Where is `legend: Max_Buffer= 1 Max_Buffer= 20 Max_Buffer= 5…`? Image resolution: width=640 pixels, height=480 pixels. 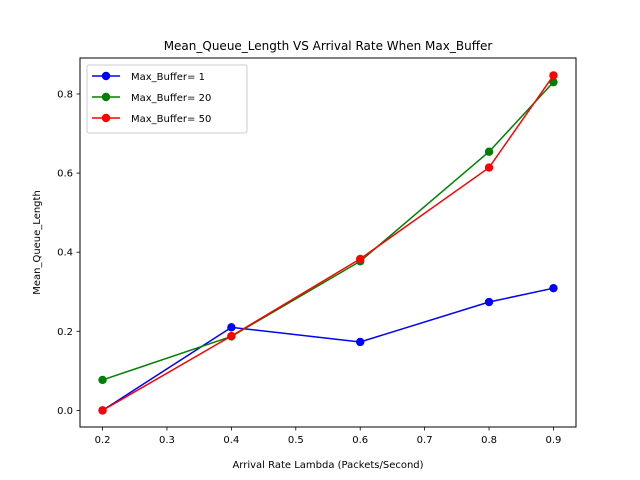
legend: Max_Buffer= 1 Max_Buffer= 20 Max_Buffer= 5… is located at coordinates (167, 99).